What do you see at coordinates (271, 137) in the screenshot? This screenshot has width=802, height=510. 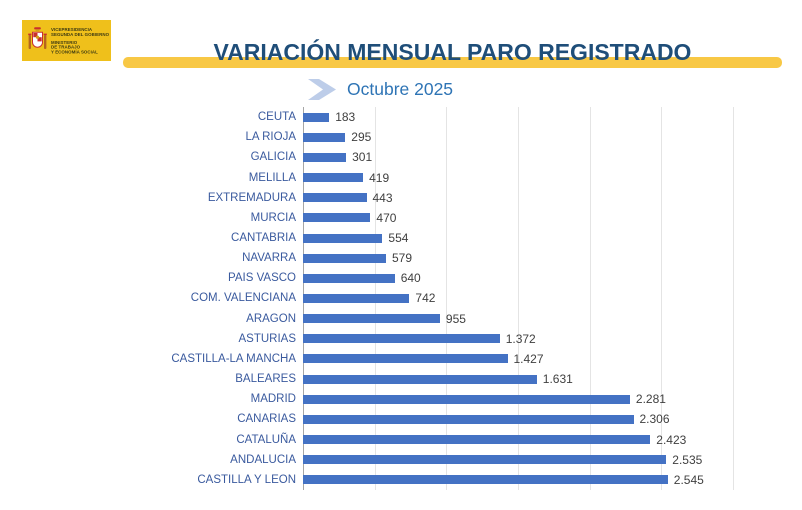 I see `category-label: LA RIOJA` at bounding box center [271, 137].